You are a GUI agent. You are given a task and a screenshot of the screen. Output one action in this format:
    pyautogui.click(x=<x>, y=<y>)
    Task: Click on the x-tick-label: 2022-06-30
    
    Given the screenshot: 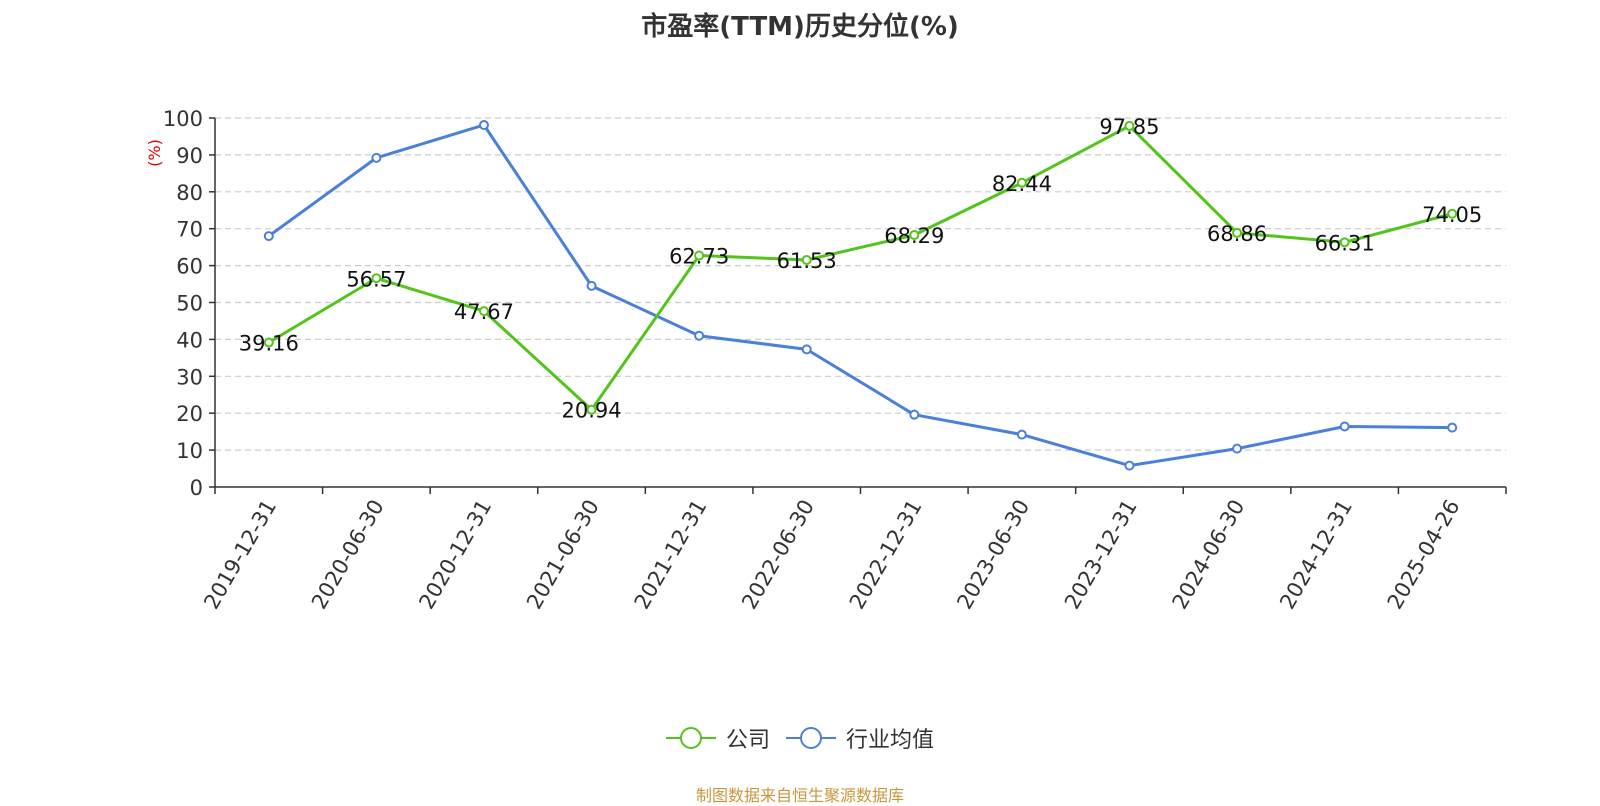 What is the action you would take?
    pyautogui.click(x=778, y=555)
    